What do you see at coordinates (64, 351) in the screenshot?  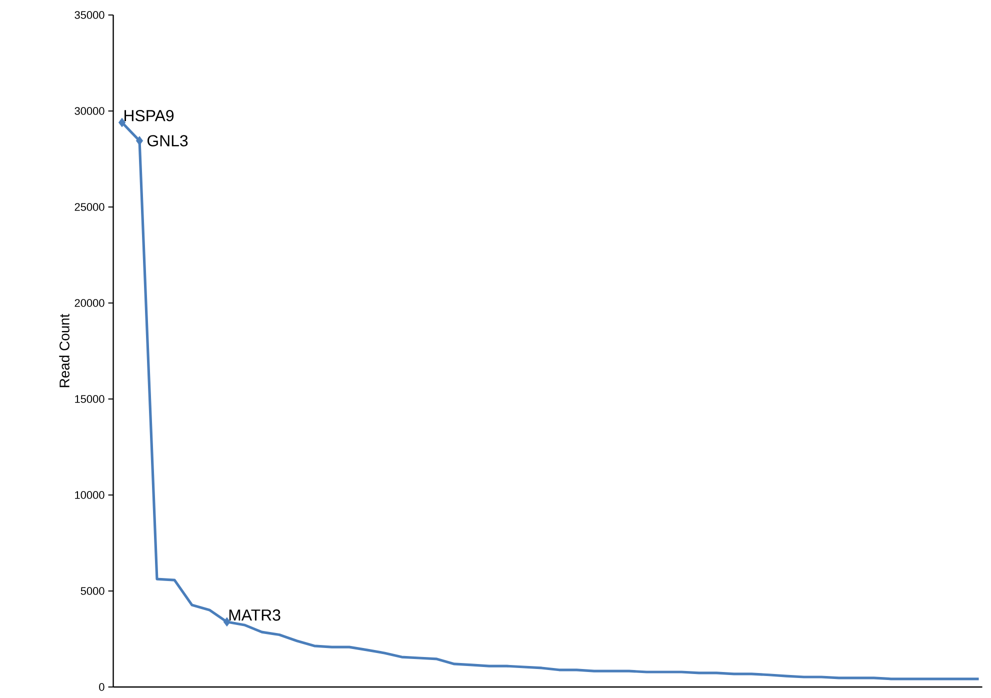 I see `y-axis-title: Read Count` at bounding box center [64, 351].